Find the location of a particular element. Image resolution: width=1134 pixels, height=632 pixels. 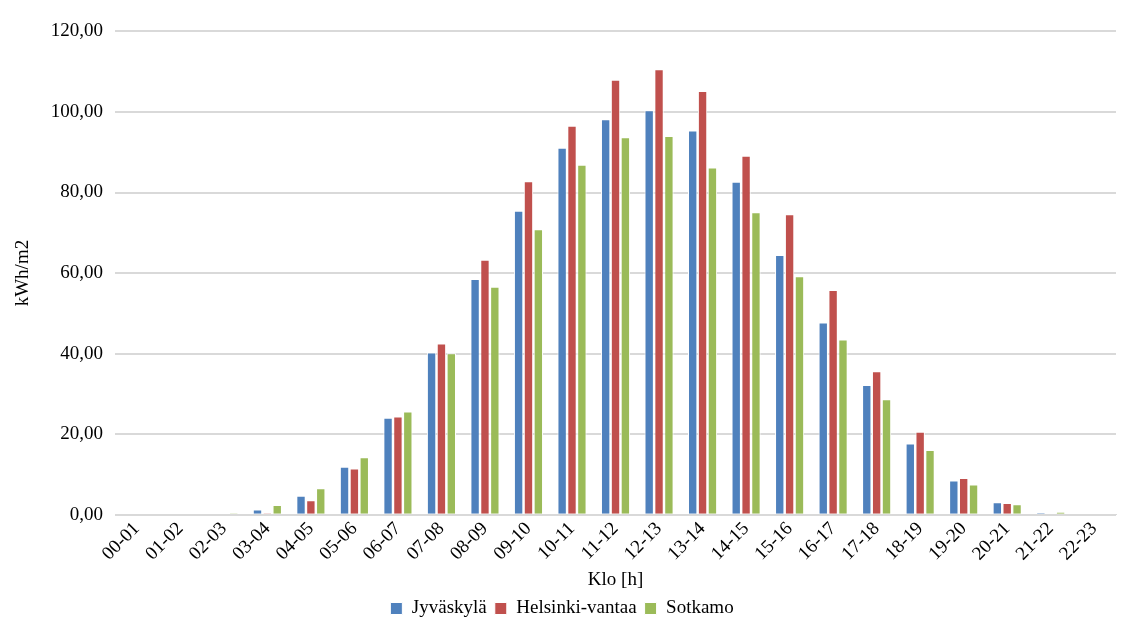

y-tick-label: 20,00 is located at coordinates (82, 433).